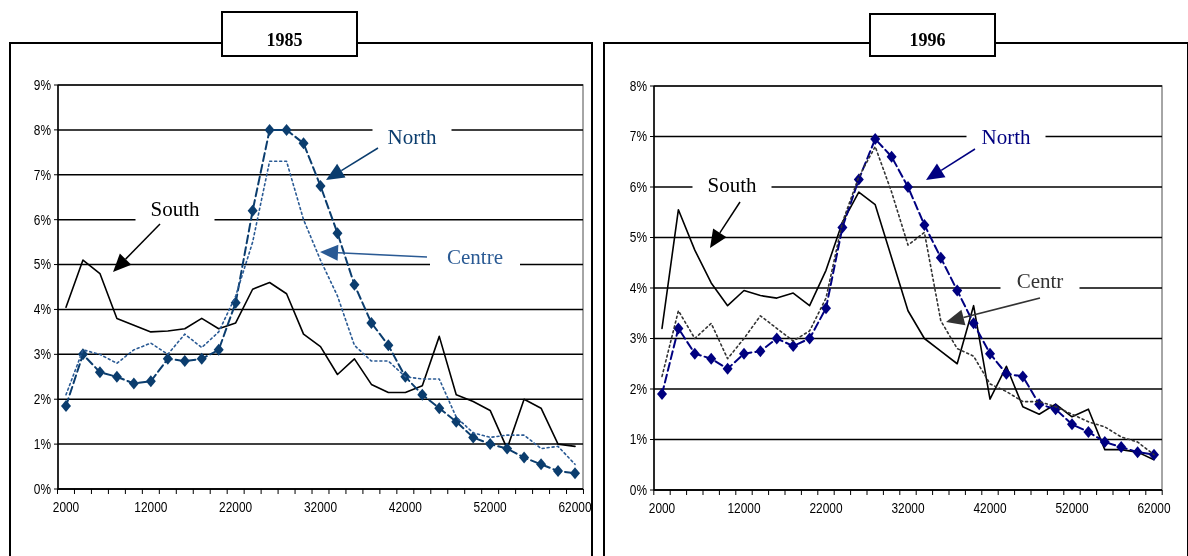  What do you see at coordinates (732, 185) in the screenshot?
I see `series-label: South` at bounding box center [732, 185].